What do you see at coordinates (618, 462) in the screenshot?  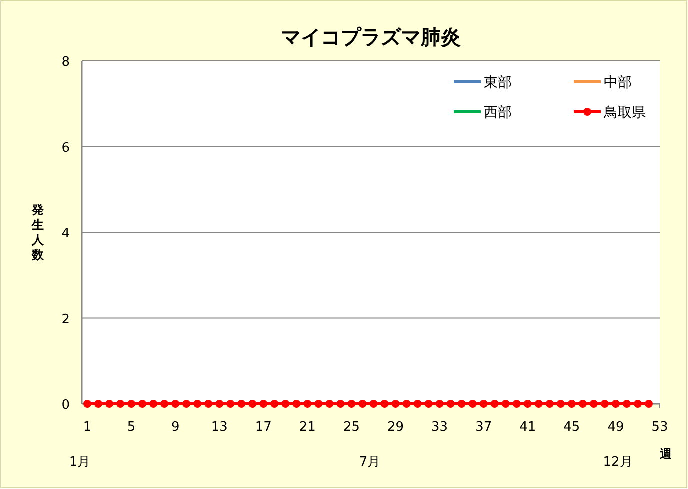 I see `text: 12月` at bounding box center [618, 462].